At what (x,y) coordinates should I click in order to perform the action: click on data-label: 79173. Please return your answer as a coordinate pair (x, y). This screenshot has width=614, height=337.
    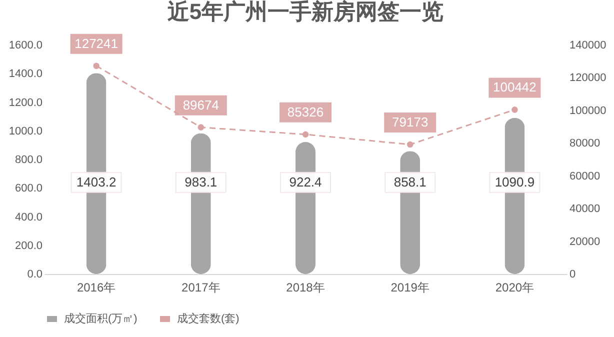
    Looking at the image, I should click on (410, 122).